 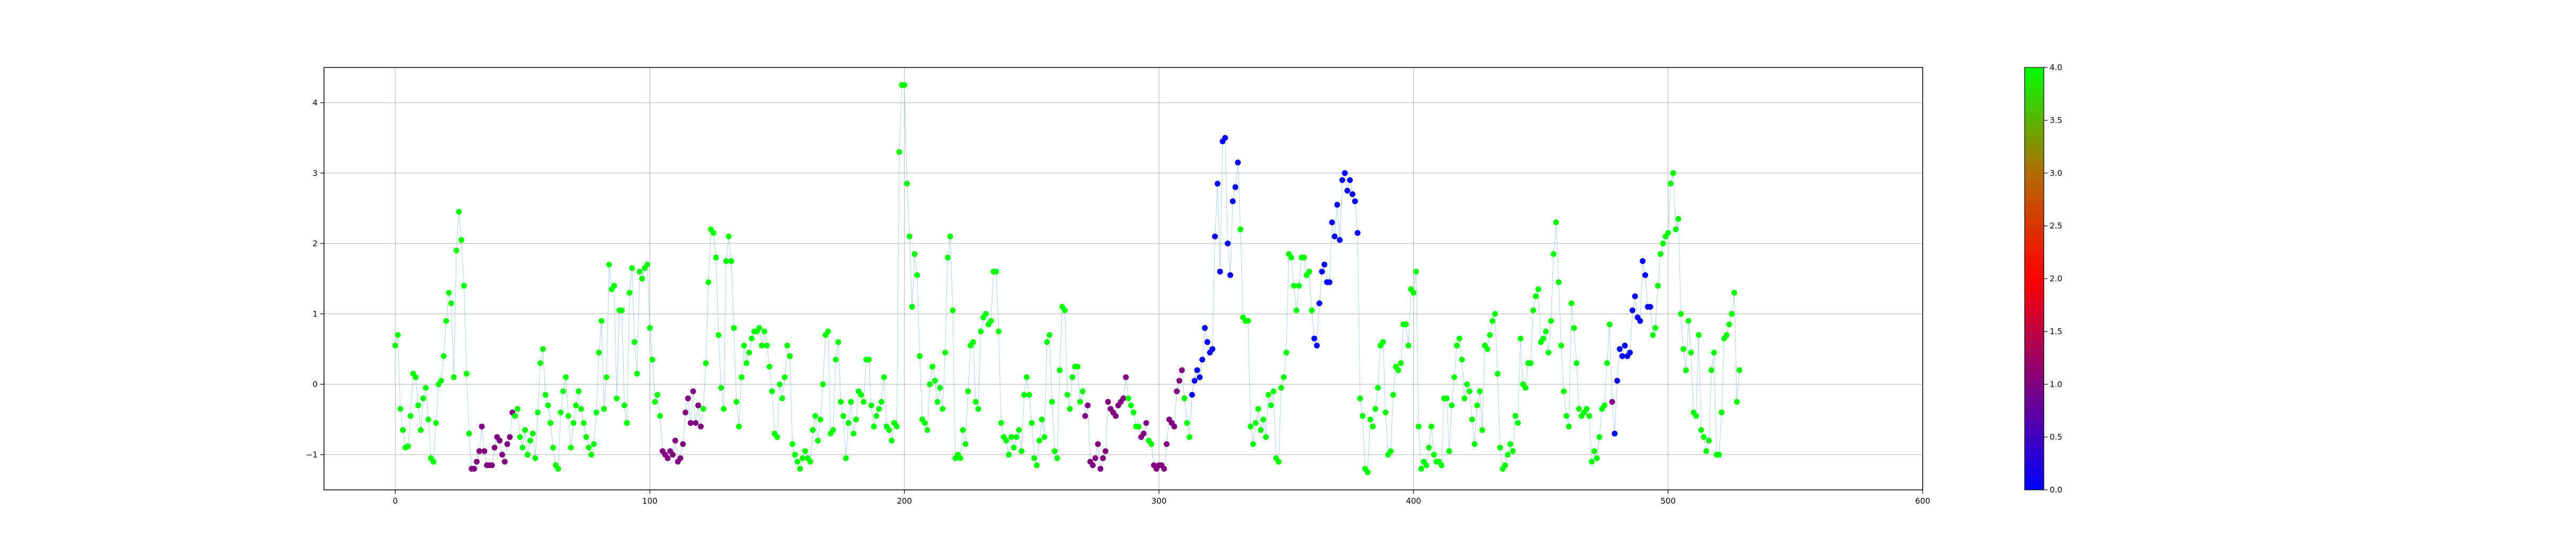 I want to click on colorbar-tick-label: 3.0, so click(x=2056, y=173).